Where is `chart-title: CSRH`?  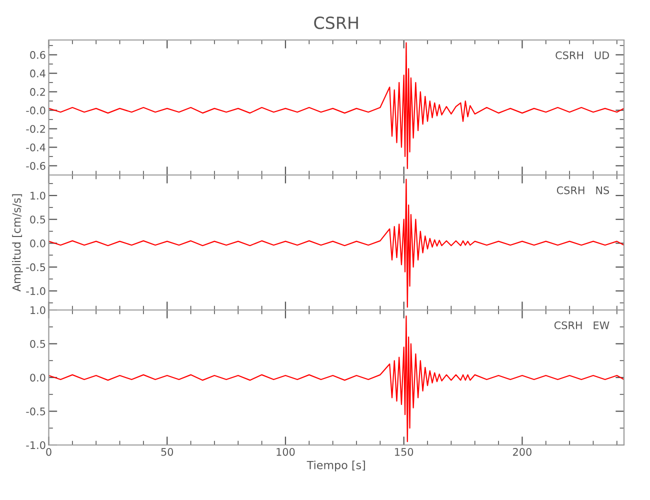 chart-title: CSRH is located at coordinates (336, 23).